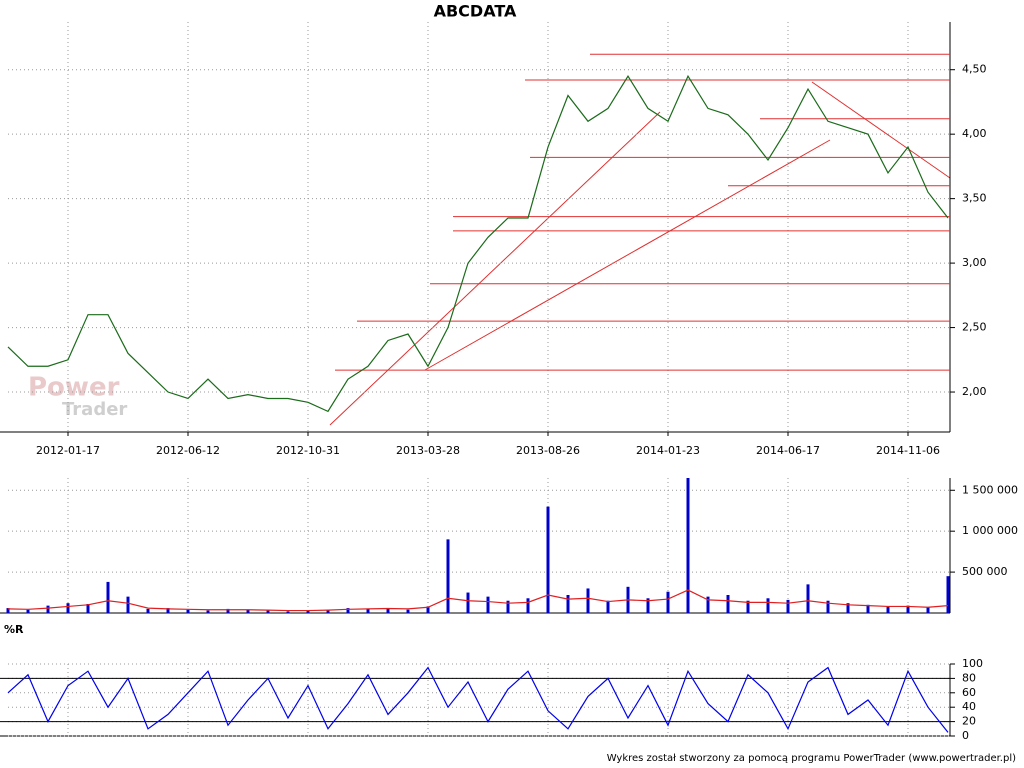  Describe the element at coordinates (788, 450) in the screenshot. I see `x-tick-label: 2014-06-17` at that location.